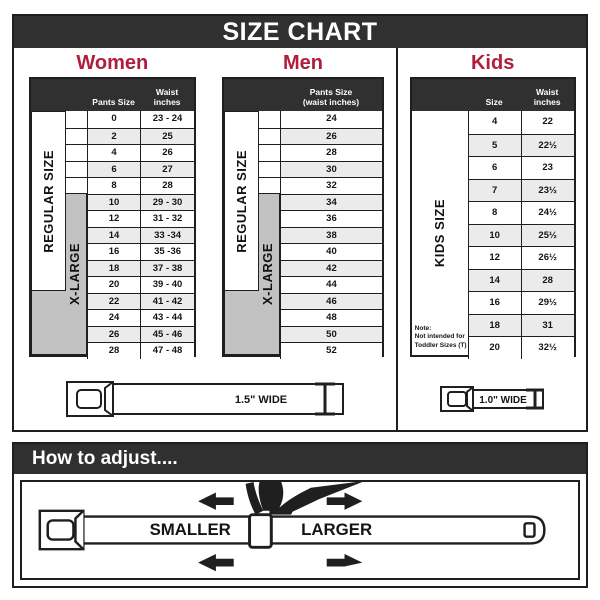 Image resolution: width=600 pixels, height=600 pixels. Describe the element at coordinates (167, 318) in the screenshot. I see `cell-waist: 43 - 44` at that location.